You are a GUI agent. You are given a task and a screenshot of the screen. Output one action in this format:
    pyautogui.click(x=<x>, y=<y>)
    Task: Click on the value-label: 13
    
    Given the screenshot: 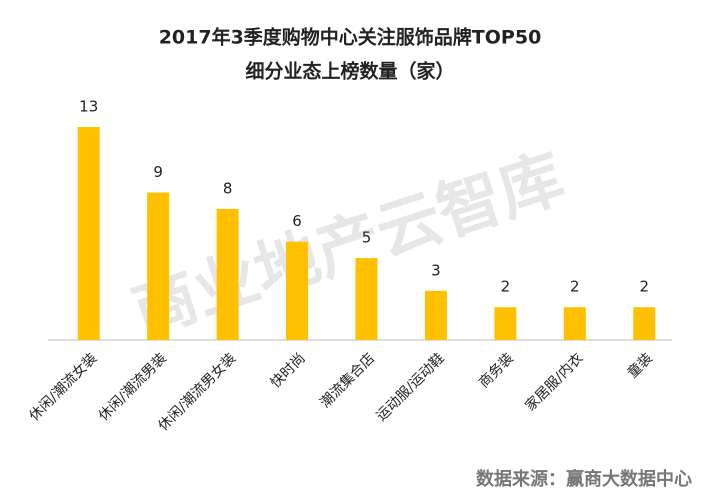 What is the action you would take?
    pyautogui.click(x=88, y=107)
    